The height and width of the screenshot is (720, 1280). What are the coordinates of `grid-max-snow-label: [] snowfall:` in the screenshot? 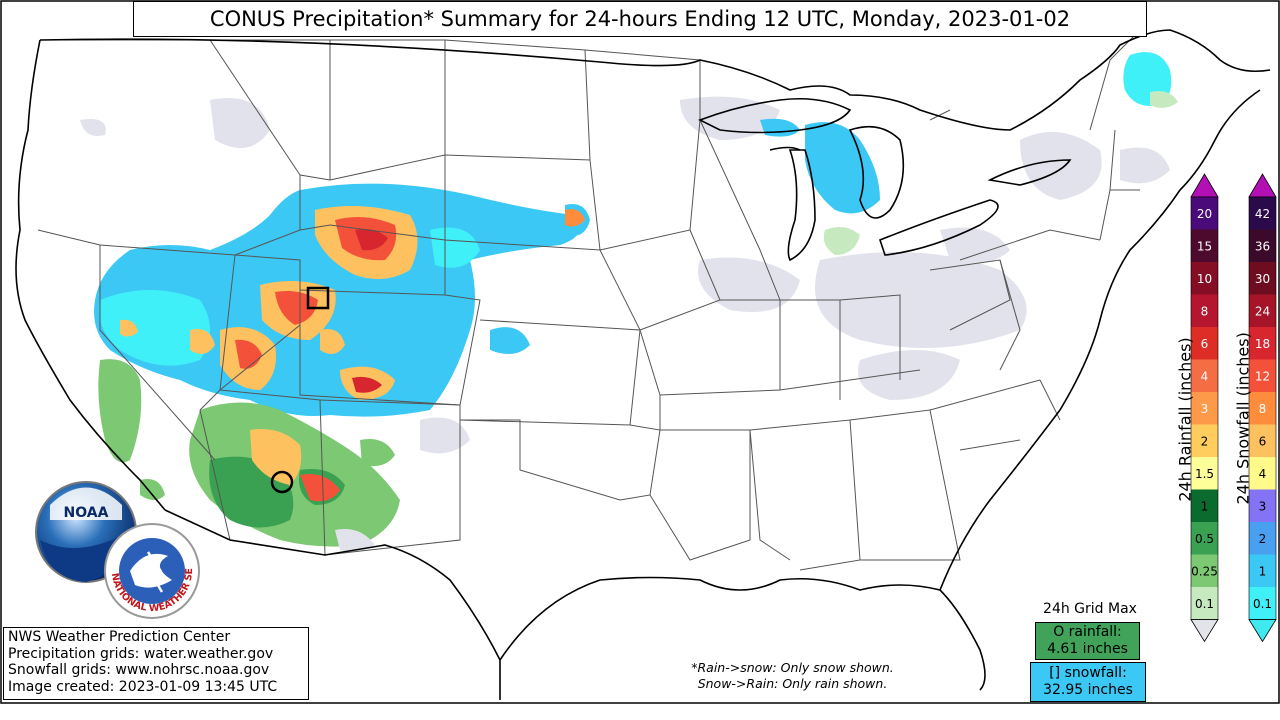 It's located at (1088, 673).